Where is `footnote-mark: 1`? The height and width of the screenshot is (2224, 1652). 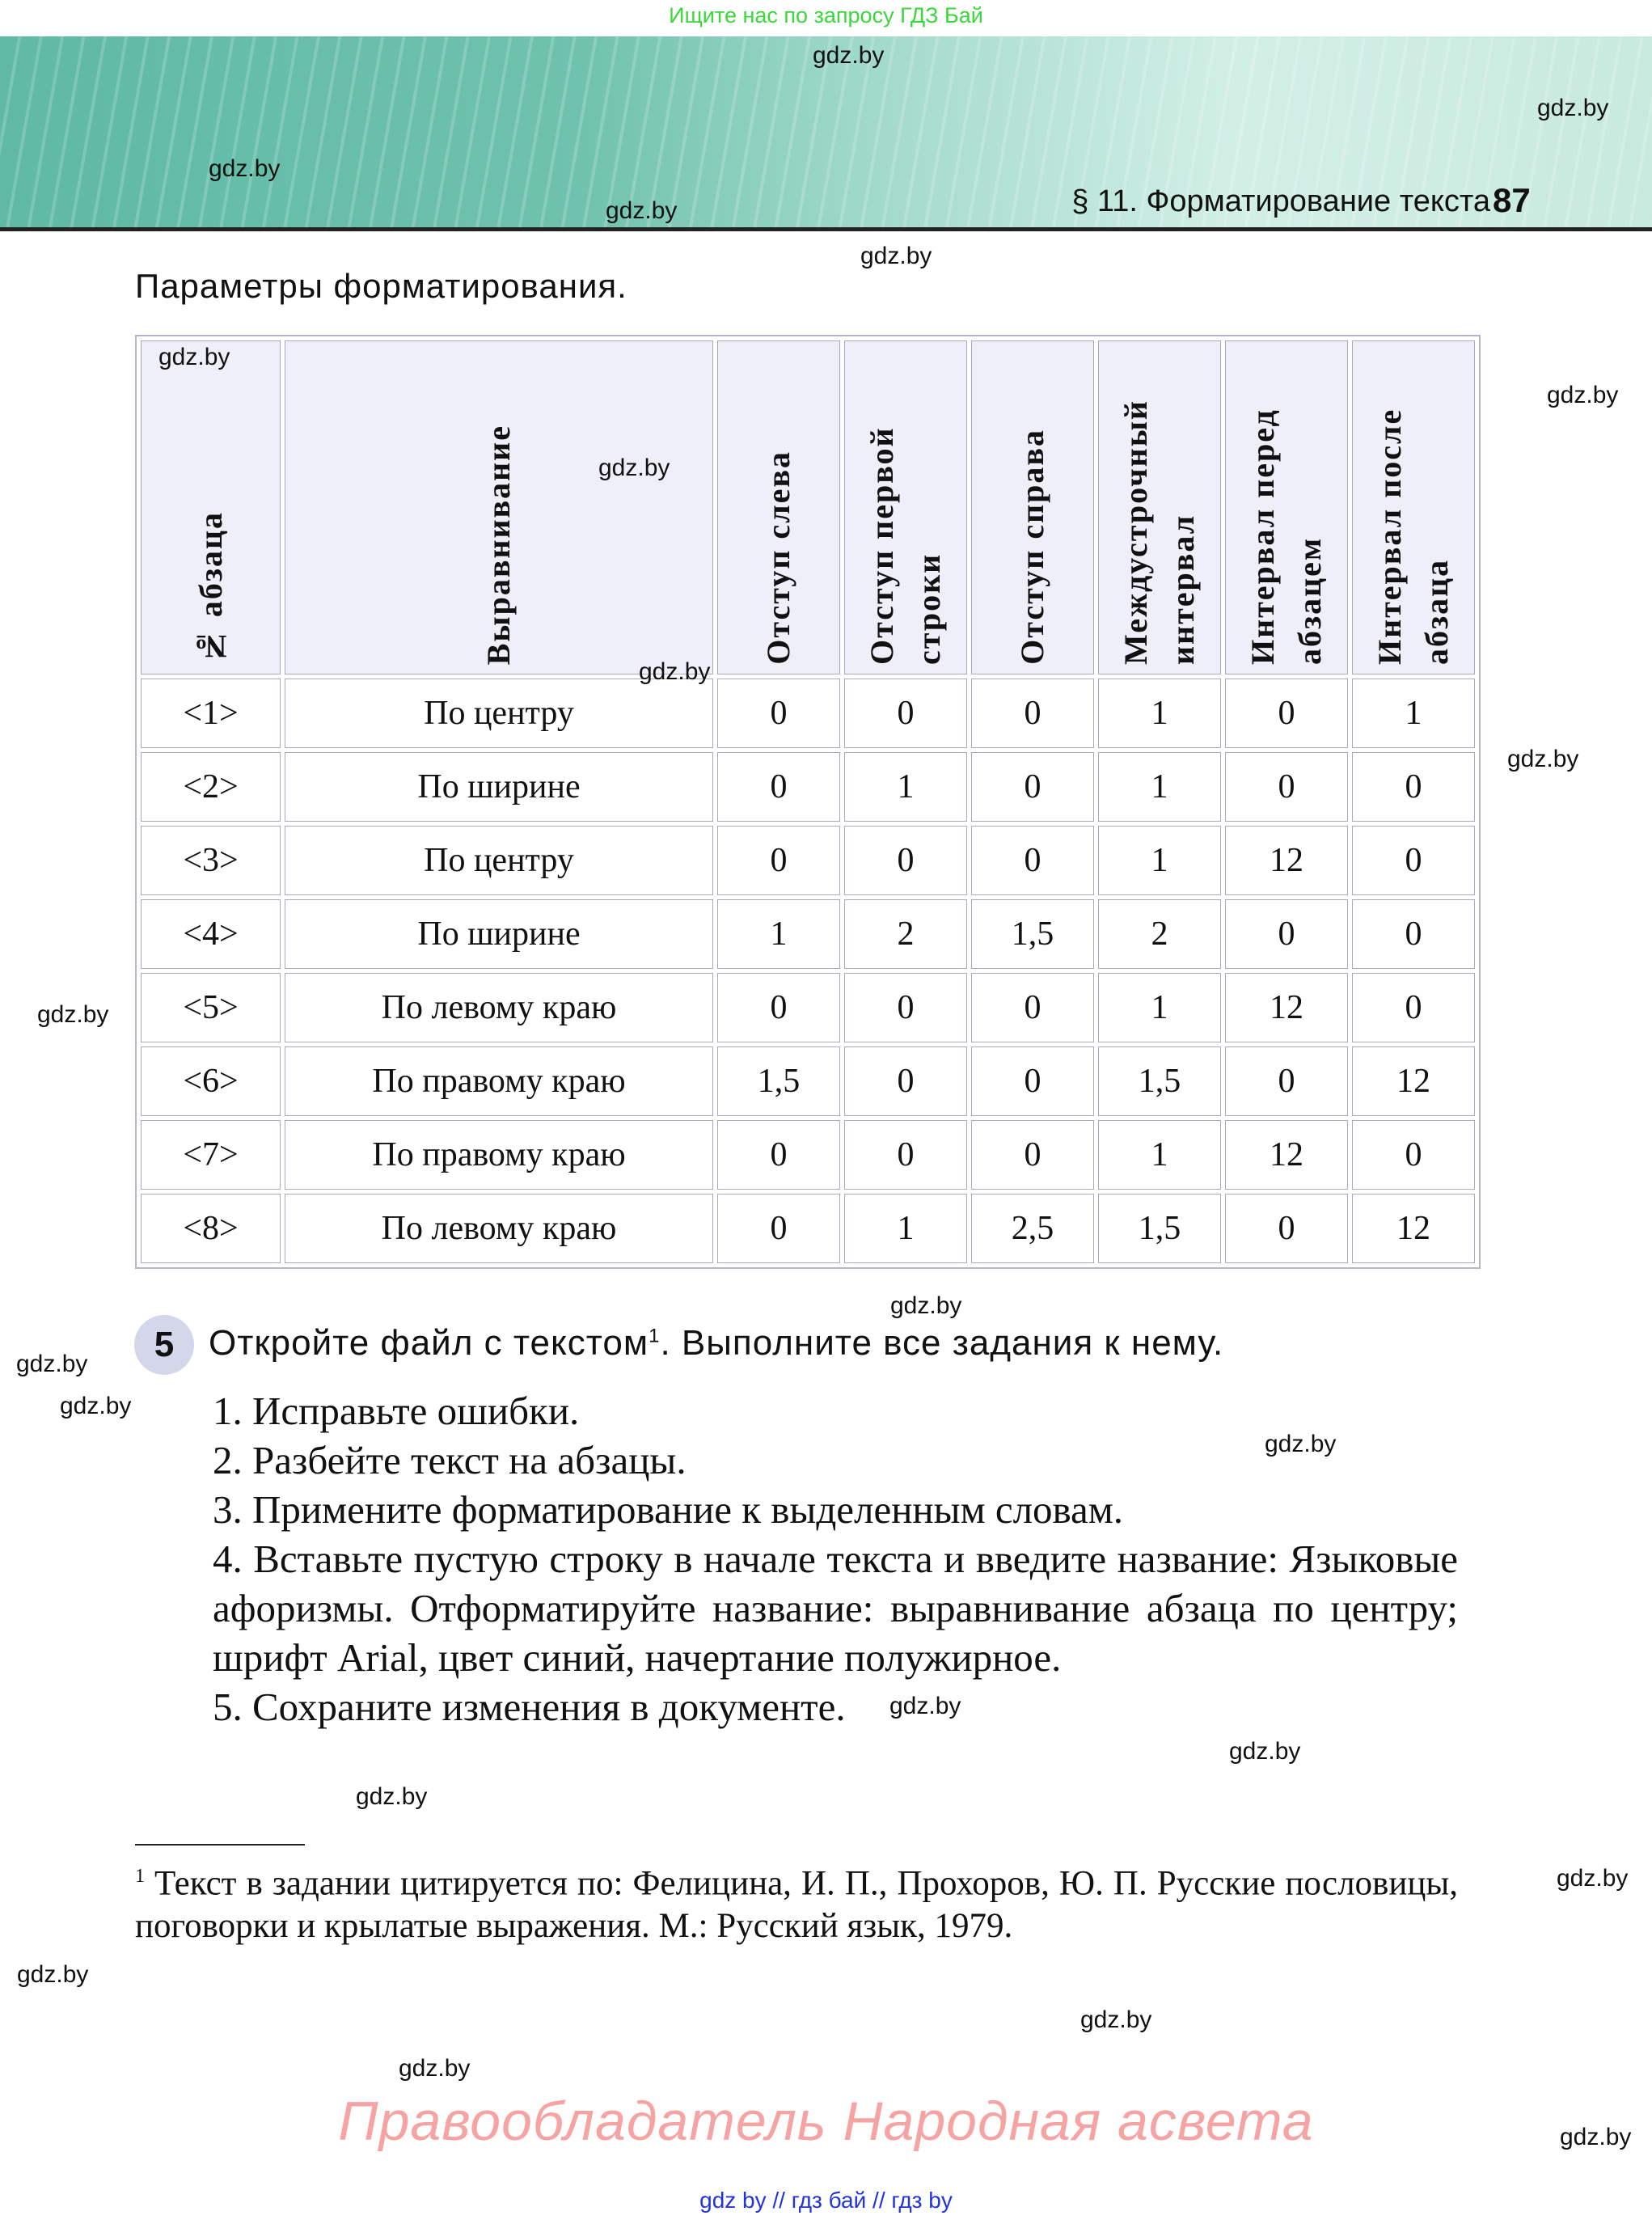
footnote-mark: 1 is located at coordinates (140, 1876).